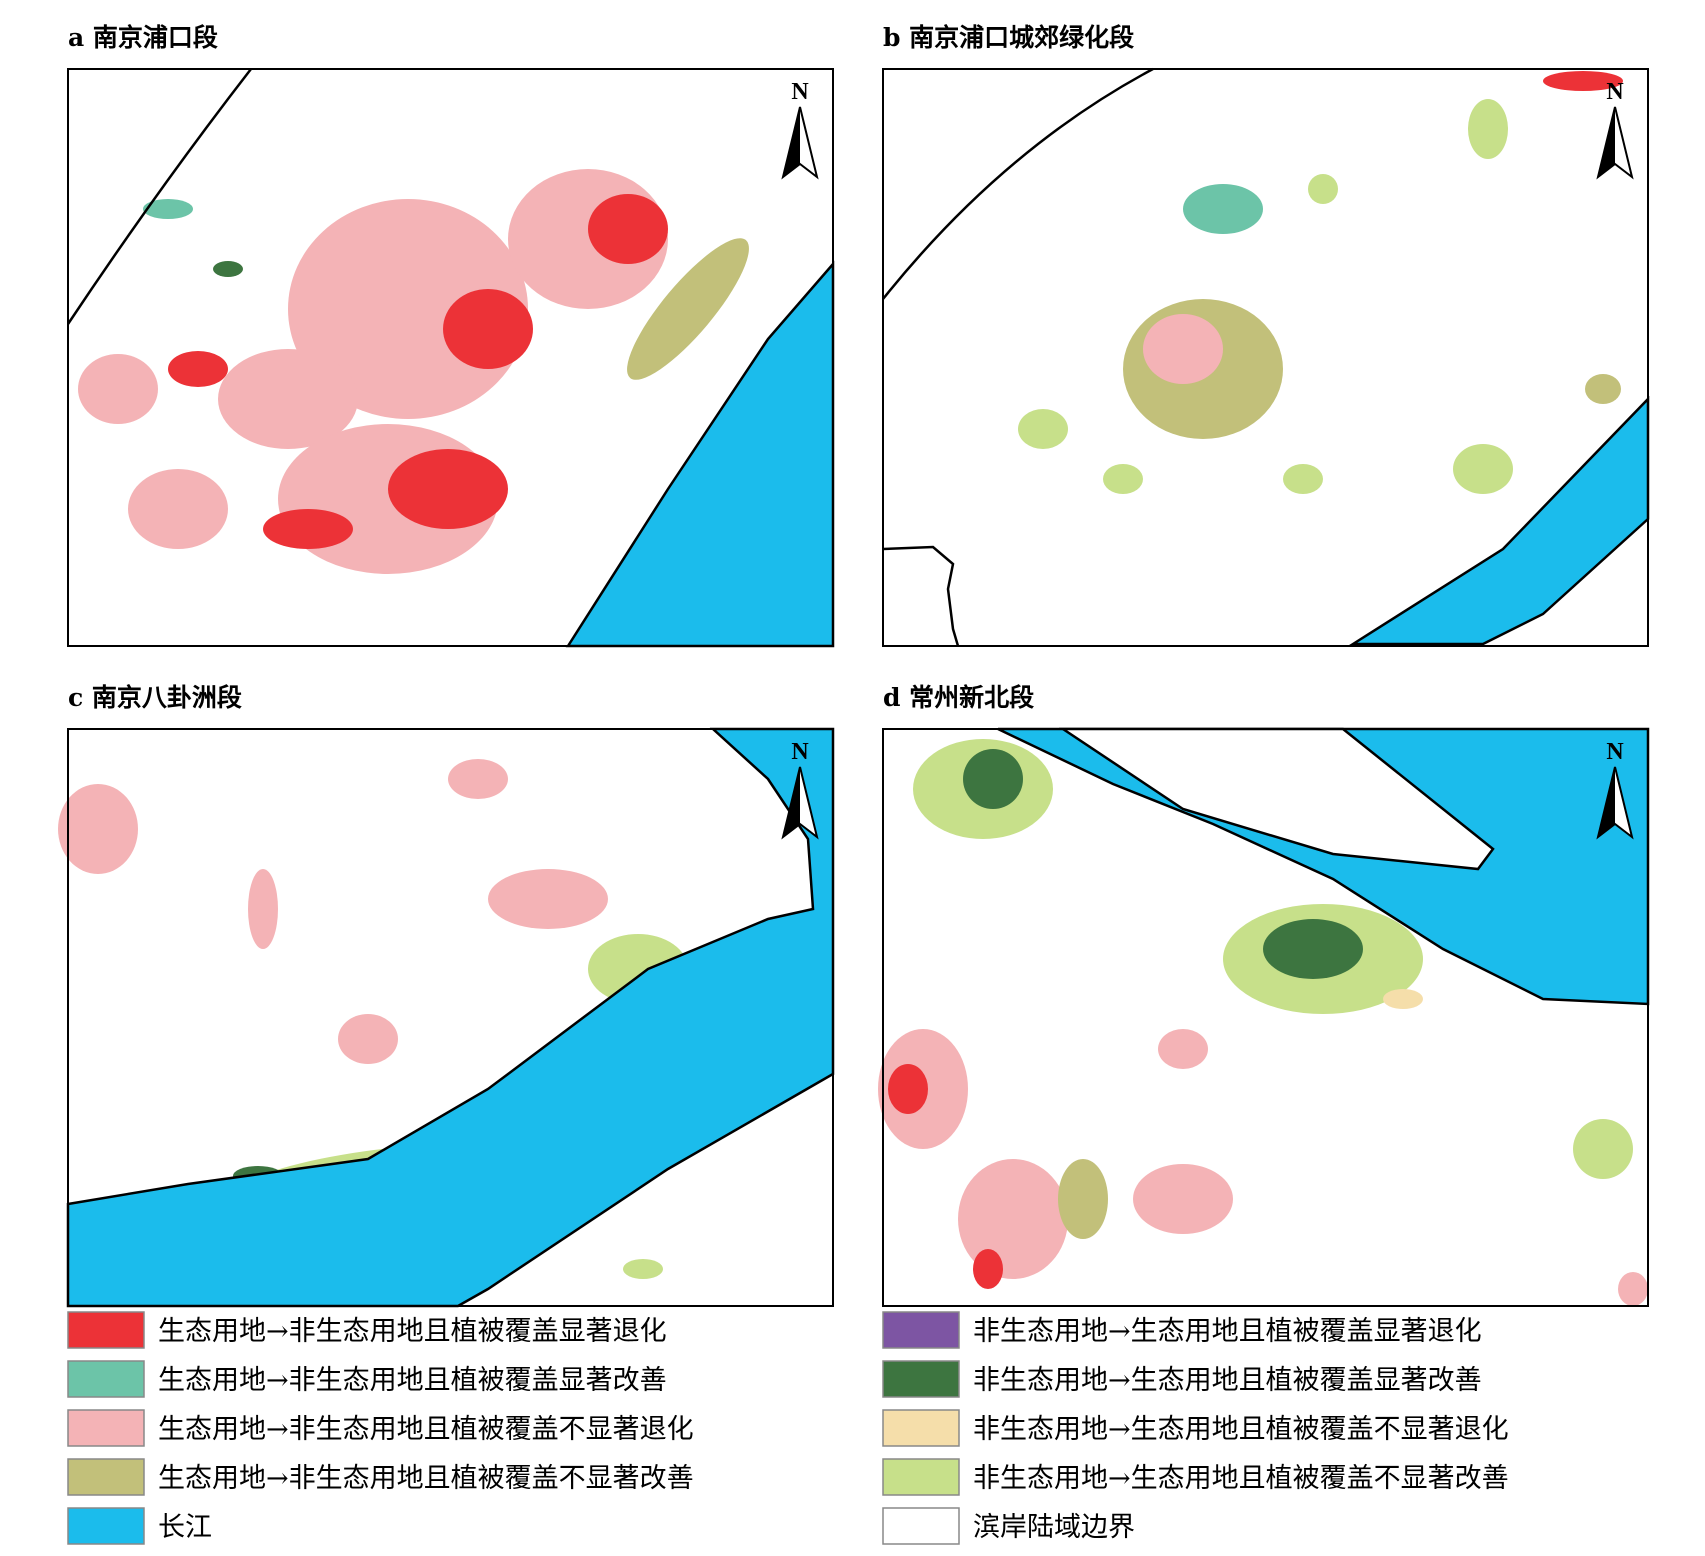 Image resolution: width=1705 pixels, height=1556 pixels. I want to click on panel-title: b 南京浦口城郊绿化段, so click(1008, 37).